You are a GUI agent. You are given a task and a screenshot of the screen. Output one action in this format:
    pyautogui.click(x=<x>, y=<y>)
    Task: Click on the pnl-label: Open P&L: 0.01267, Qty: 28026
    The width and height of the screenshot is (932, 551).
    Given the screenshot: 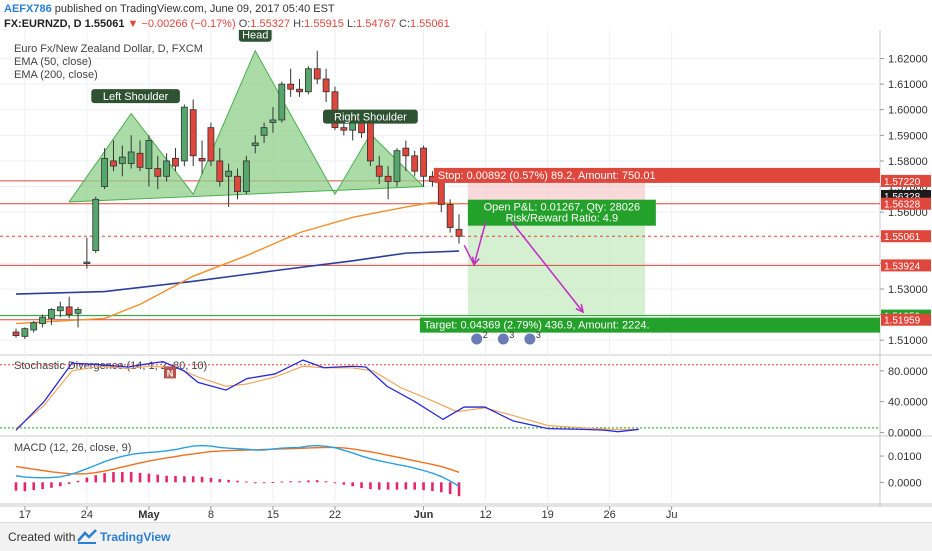 What is the action you would take?
    pyautogui.click(x=562, y=208)
    